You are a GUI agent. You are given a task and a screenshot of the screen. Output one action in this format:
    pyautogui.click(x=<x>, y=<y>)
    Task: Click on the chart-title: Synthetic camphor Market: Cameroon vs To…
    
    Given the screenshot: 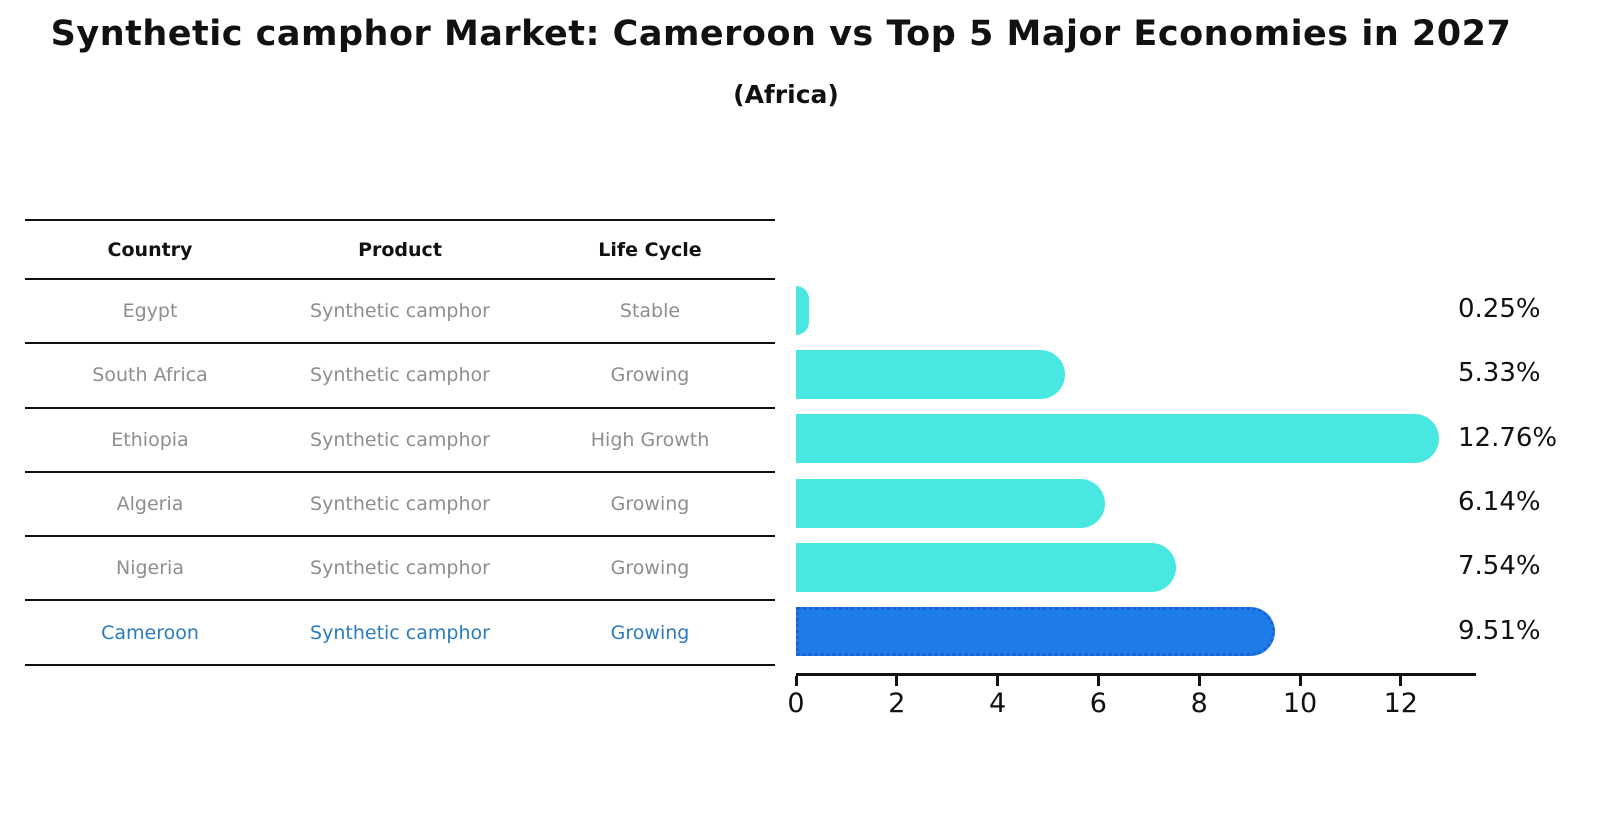 What is the action you would take?
    pyautogui.click(x=781, y=34)
    